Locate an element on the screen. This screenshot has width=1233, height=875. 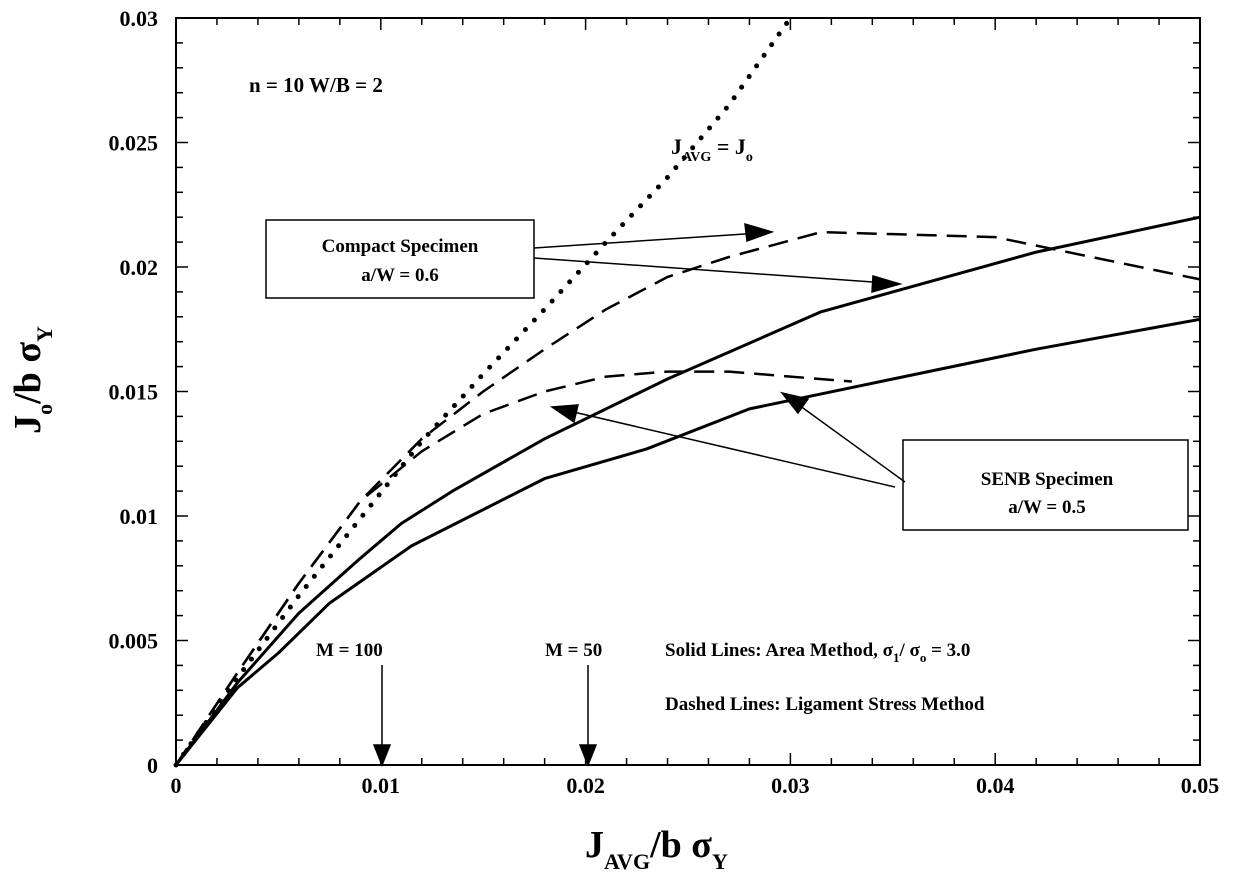
x-axis-label: JAVG/b σY is located at coordinates (656, 849).